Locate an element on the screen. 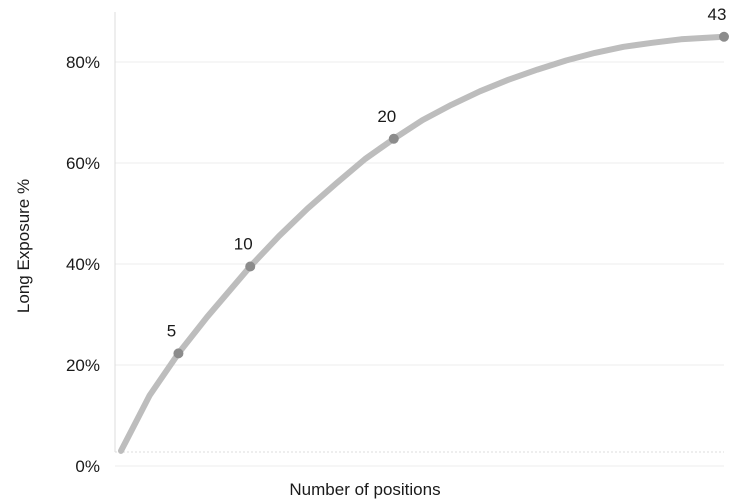 The image size is (730, 499). y-tick-label: 0% is located at coordinates (87, 466).